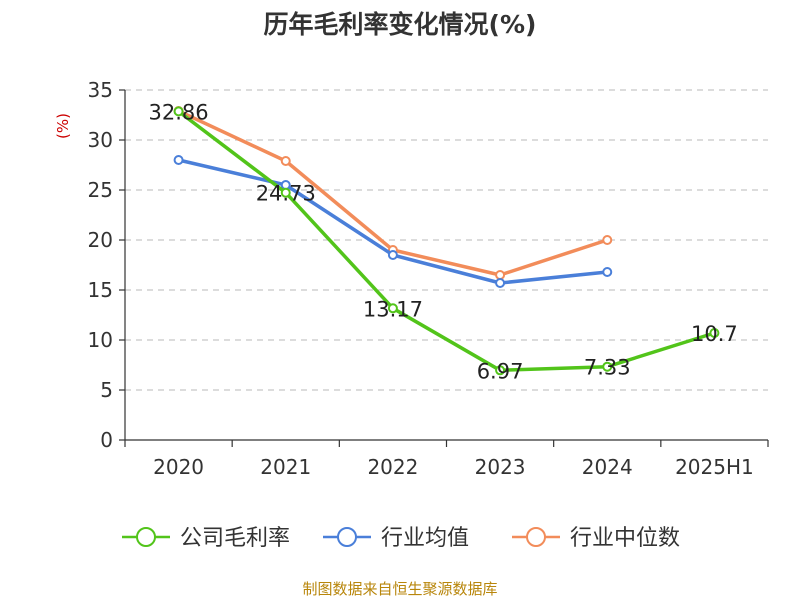  What do you see at coordinates (100, 290) in the screenshot?
I see `y-tick-label: 15` at bounding box center [100, 290].